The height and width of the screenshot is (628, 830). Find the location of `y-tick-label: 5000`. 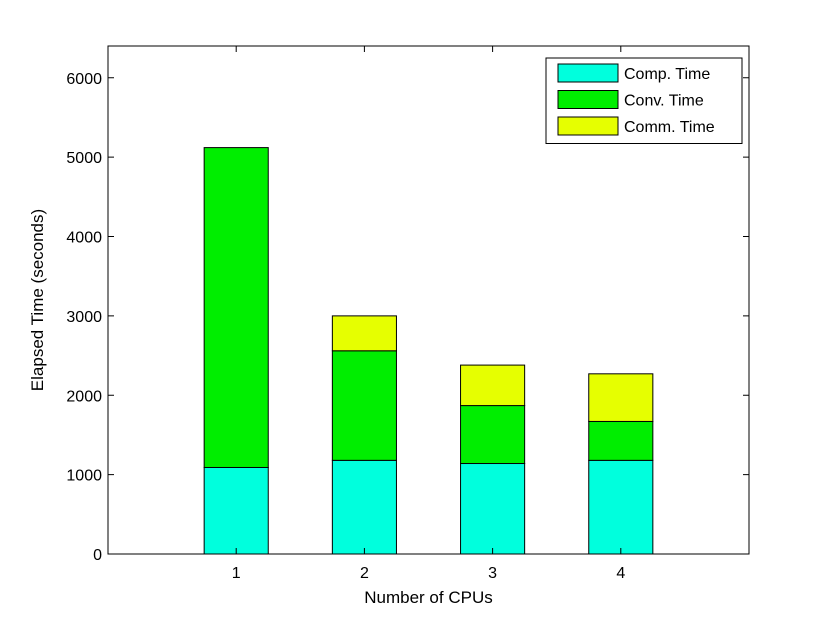

y-tick-label: 5000 is located at coordinates (84, 158).